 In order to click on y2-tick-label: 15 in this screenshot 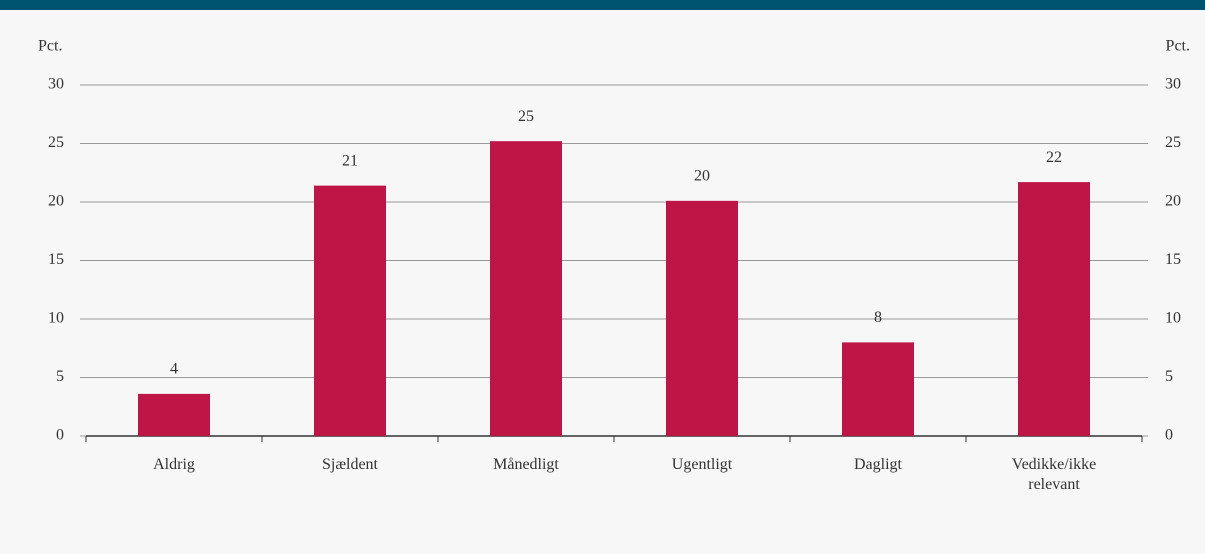, I will do `click(1173, 259)`.